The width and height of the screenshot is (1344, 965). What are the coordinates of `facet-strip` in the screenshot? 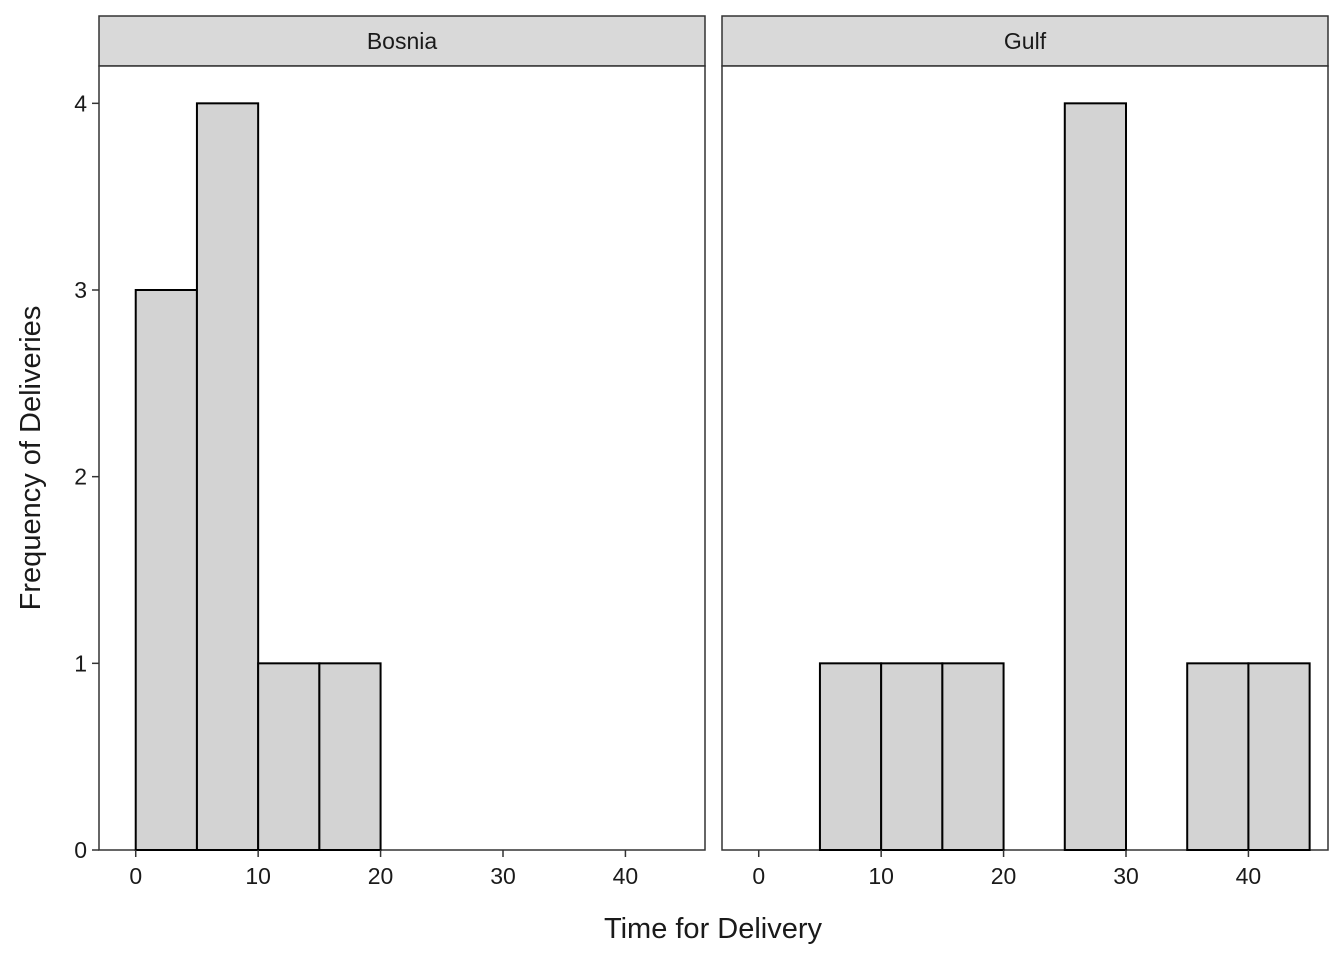 It's located at (402, 41).